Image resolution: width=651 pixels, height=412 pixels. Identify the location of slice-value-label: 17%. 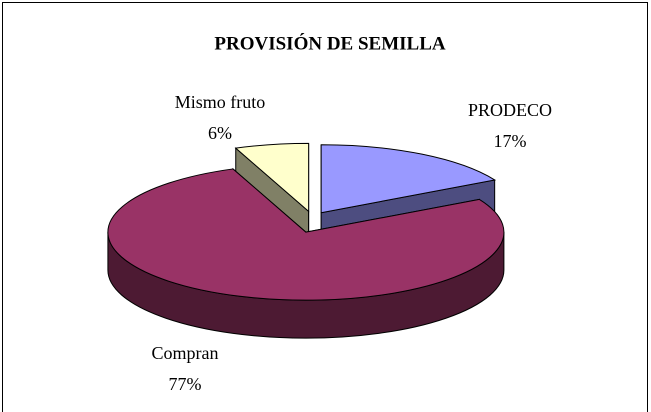
(510, 141).